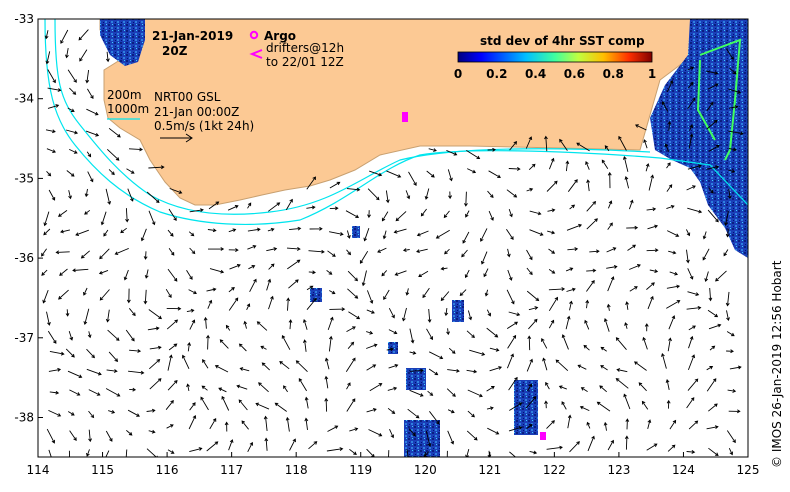 The height and width of the screenshot is (492, 790). I want to click on x-tick-label: 122, so click(554, 470).